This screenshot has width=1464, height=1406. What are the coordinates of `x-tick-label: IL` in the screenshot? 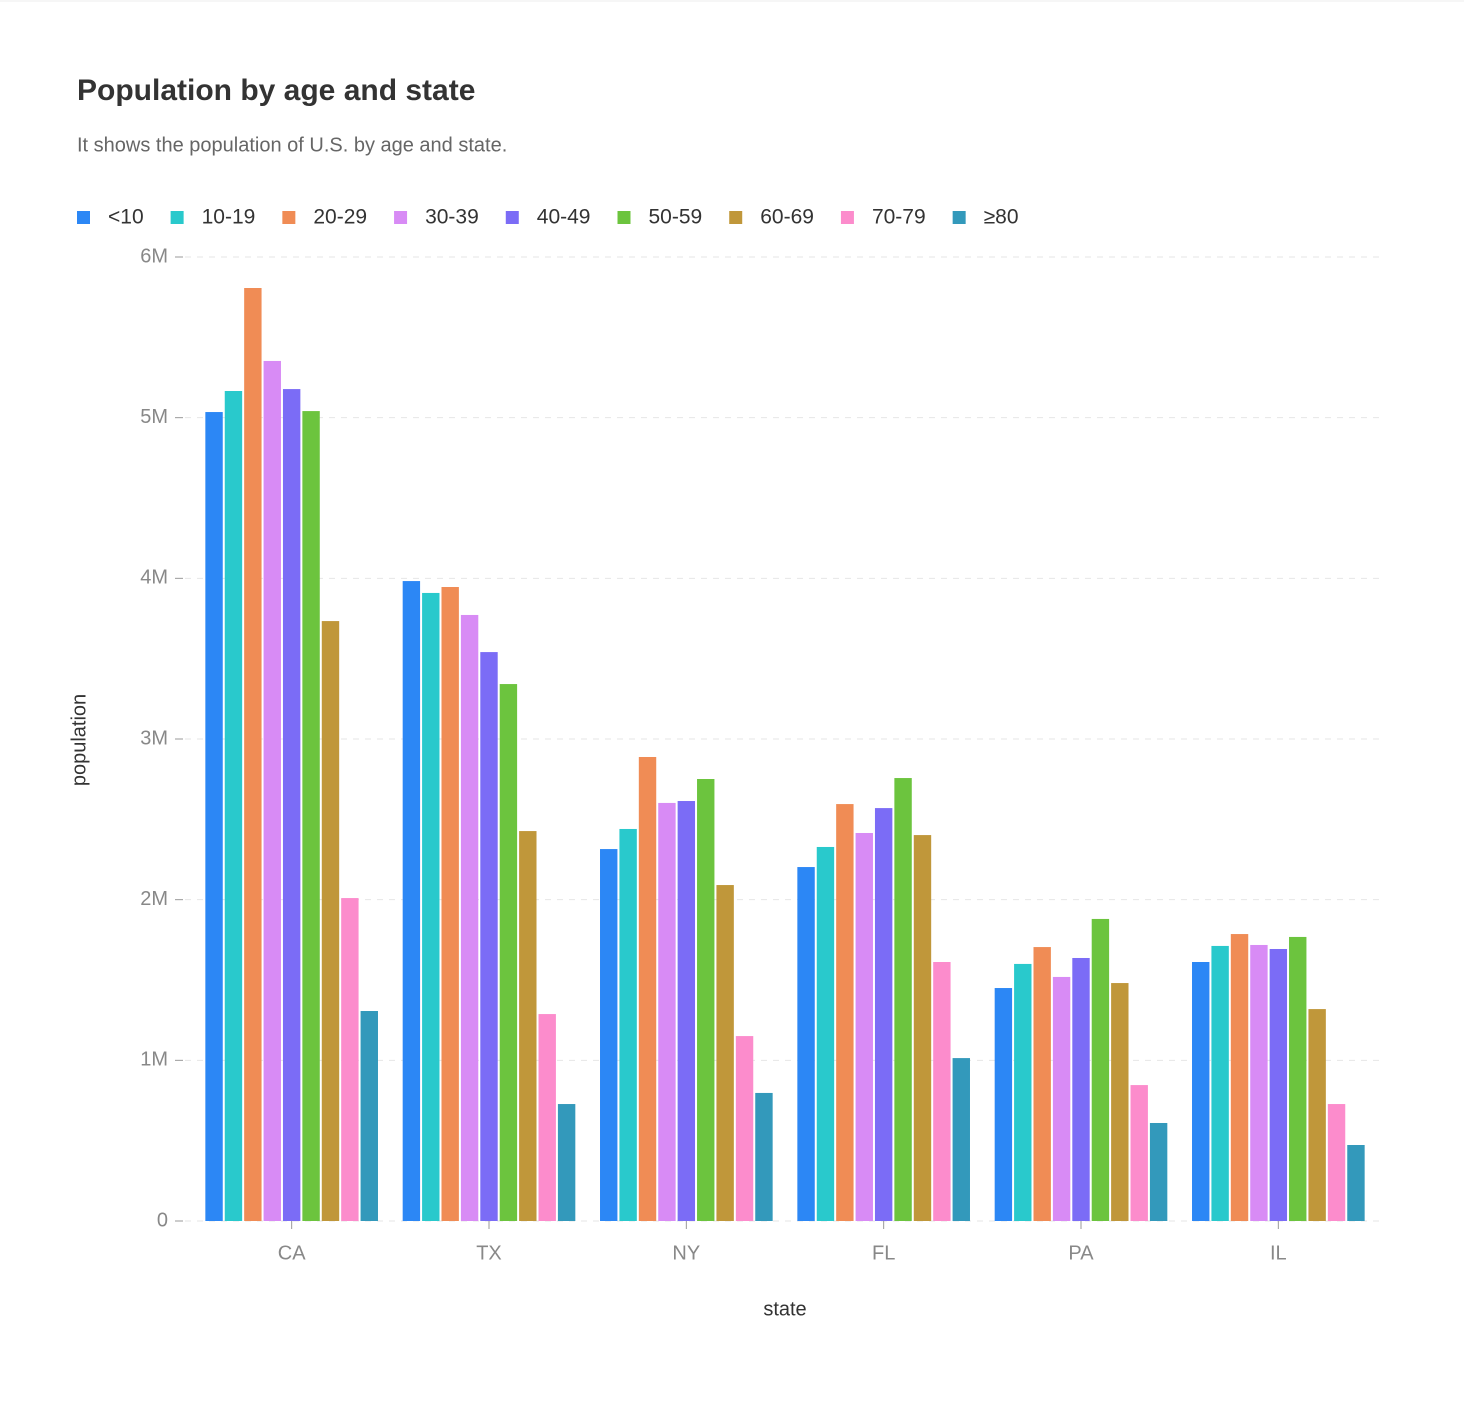 It's located at (1278, 1253).